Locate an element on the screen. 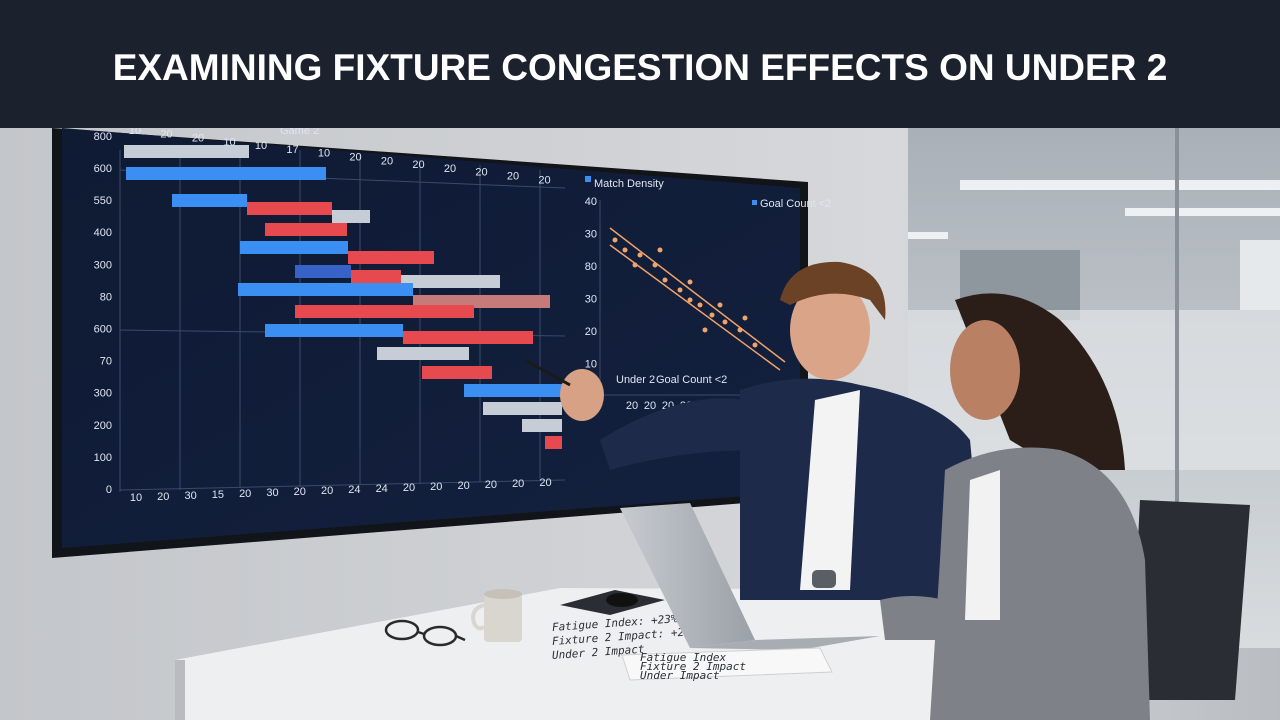  y-label: 10 is located at coordinates (591, 364).